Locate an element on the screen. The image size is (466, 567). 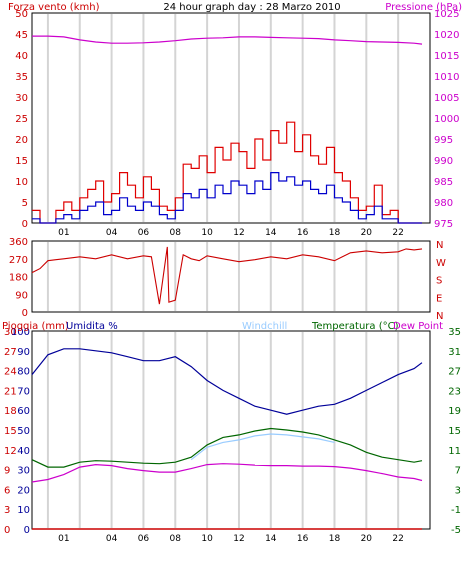
y-tick-label-direction: 180 is located at coordinates (18, 278).